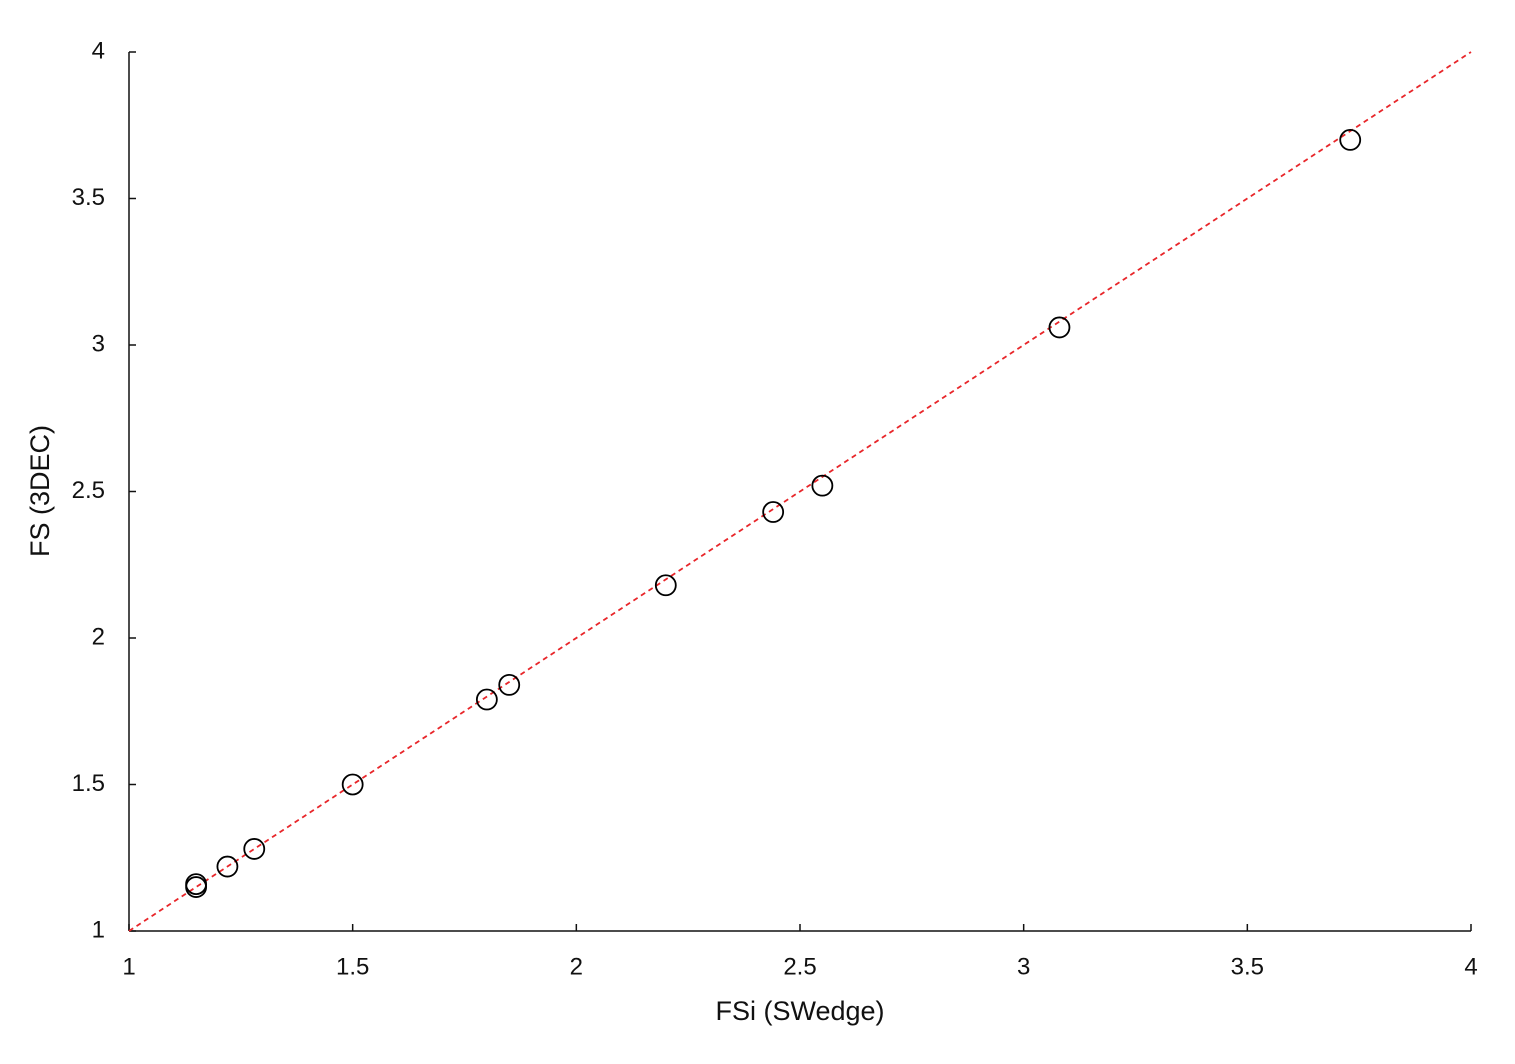 This screenshot has height=1064, width=1515. Describe the element at coordinates (98, 343) in the screenshot. I see `y-tick-label: 3` at that location.